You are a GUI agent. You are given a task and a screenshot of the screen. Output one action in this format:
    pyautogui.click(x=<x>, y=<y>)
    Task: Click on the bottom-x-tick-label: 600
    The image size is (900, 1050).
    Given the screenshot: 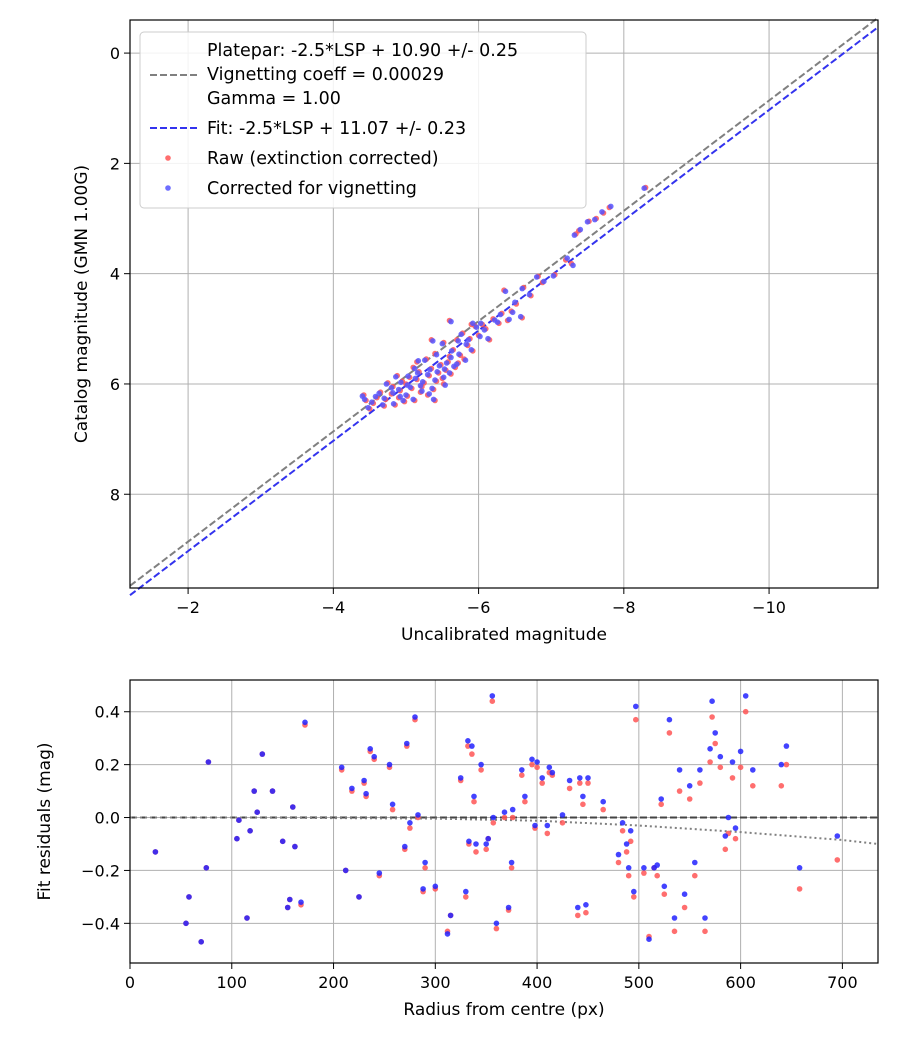 What is the action you would take?
    pyautogui.click(x=740, y=982)
    